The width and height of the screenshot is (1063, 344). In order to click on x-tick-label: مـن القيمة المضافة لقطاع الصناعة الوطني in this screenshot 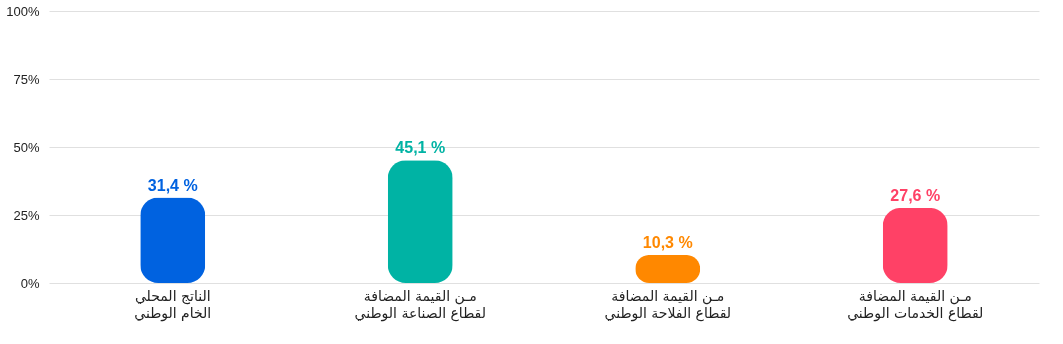, I will do `click(420, 304)`.